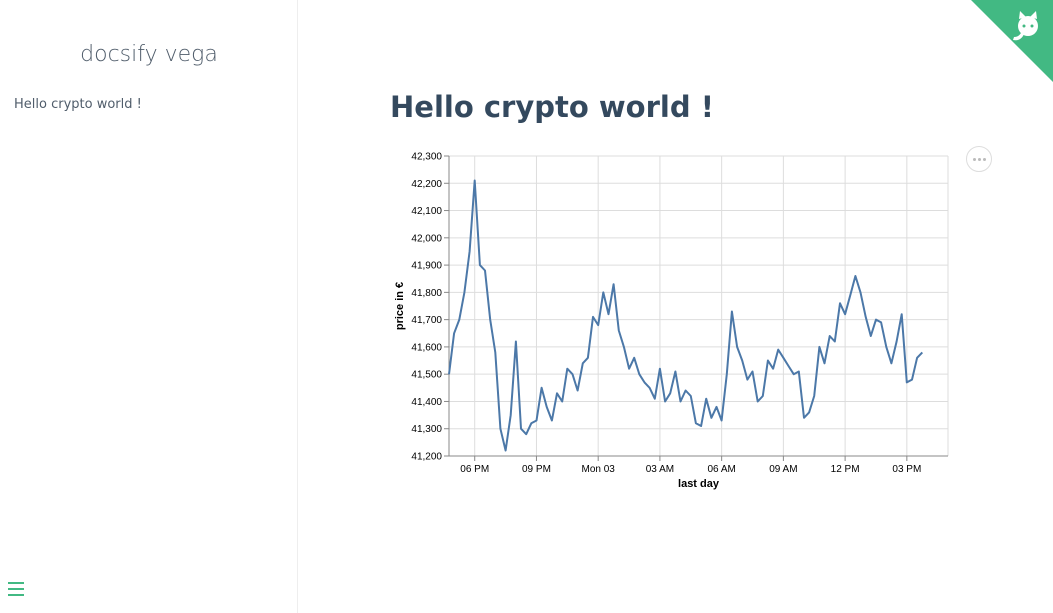 This screenshot has height=613, width=1053. Describe the element at coordinates (979, 159) in the screenshot. I see `ellipsis-icon` at that location.